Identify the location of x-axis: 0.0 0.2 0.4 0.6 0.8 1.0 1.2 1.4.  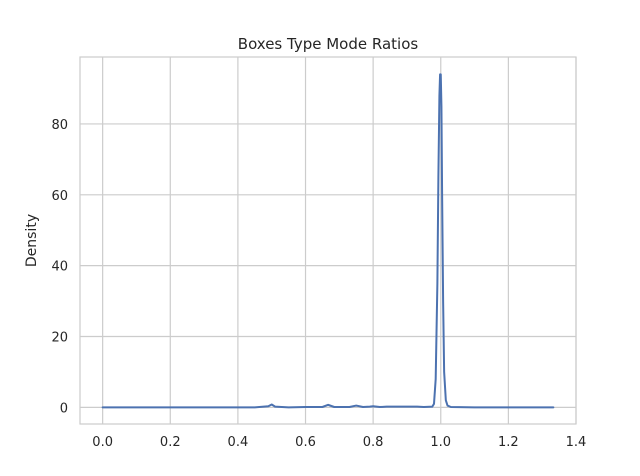
(339, 442).